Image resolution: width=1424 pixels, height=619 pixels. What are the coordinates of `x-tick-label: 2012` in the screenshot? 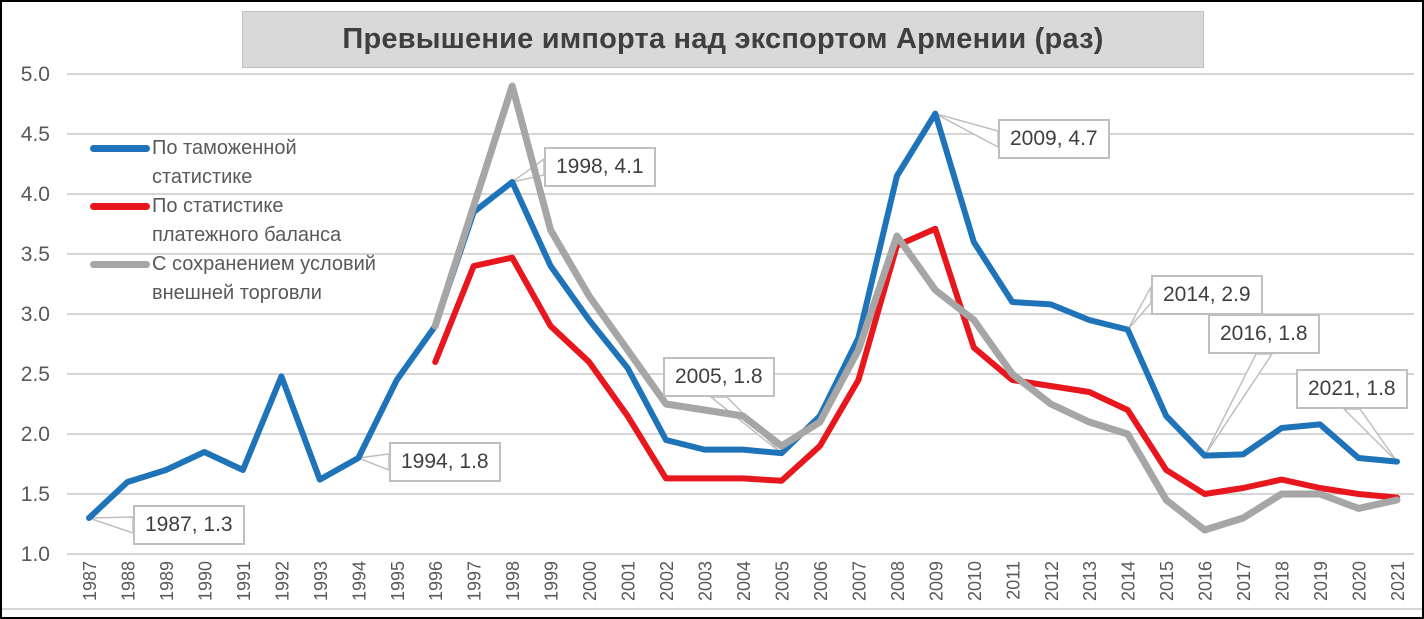 It's located at (1052, 581).